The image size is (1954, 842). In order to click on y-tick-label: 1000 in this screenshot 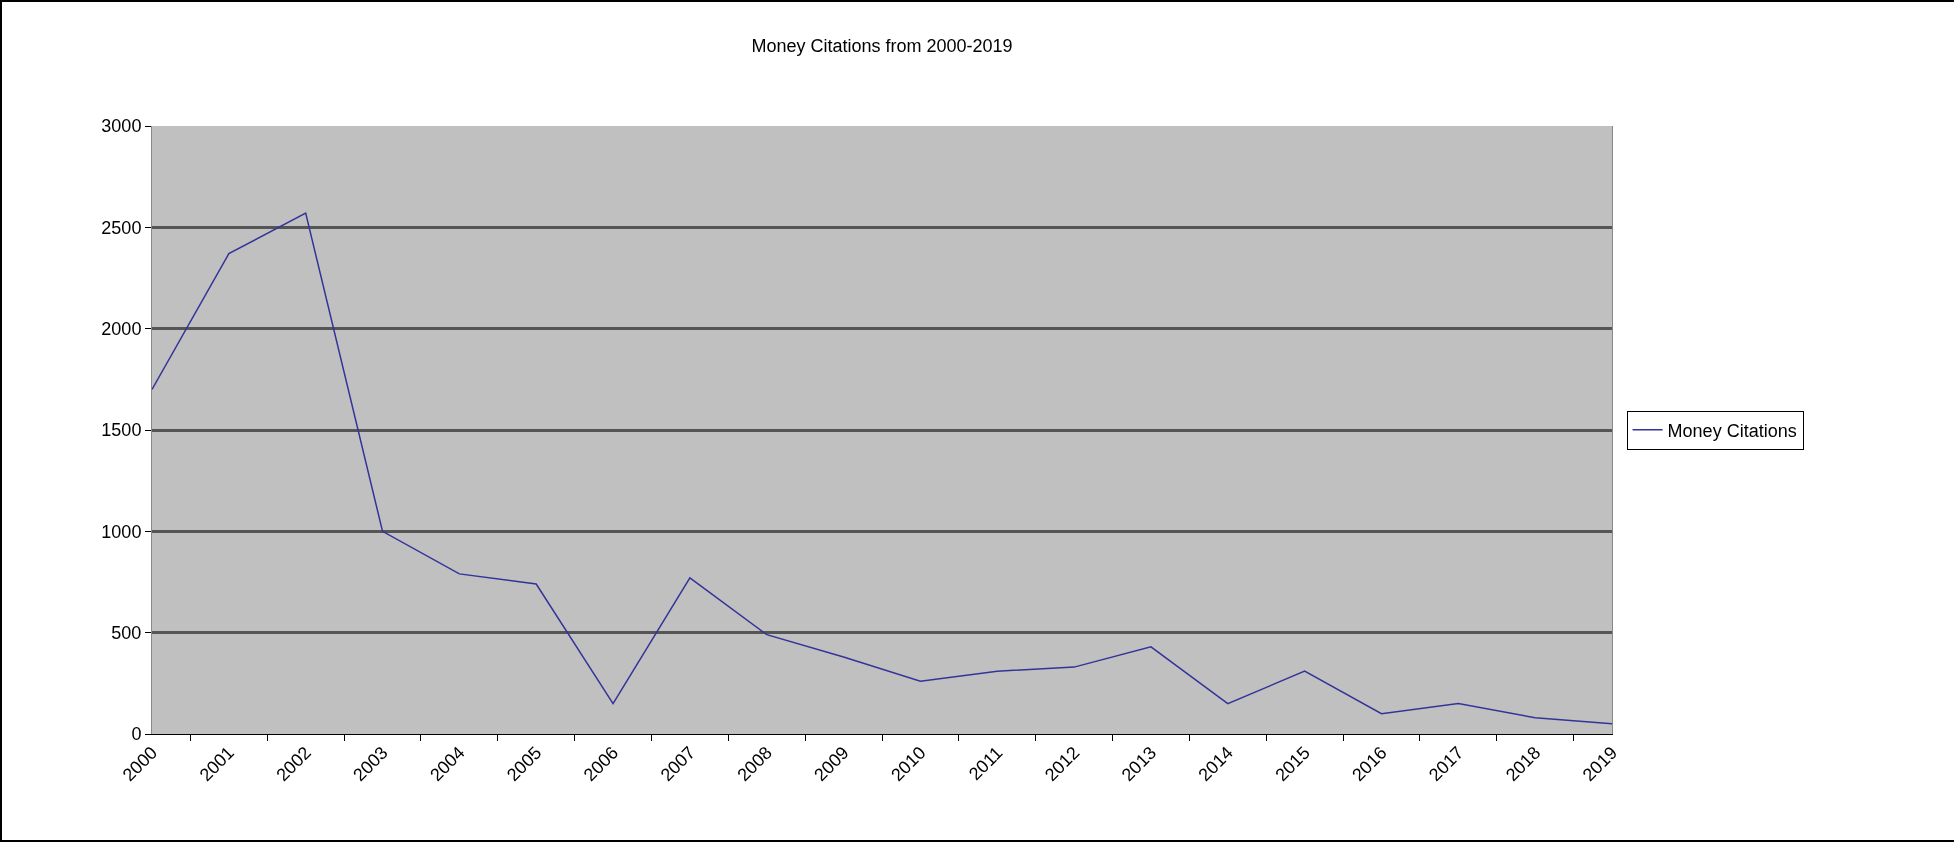, I will do `click(121, 531)`.